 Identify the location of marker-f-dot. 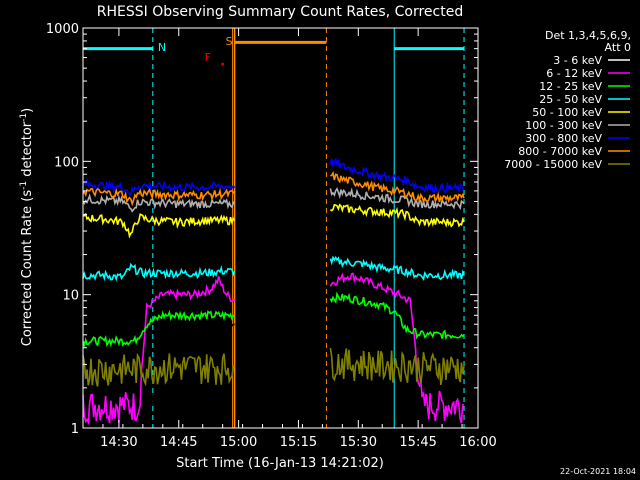
(222, 64).